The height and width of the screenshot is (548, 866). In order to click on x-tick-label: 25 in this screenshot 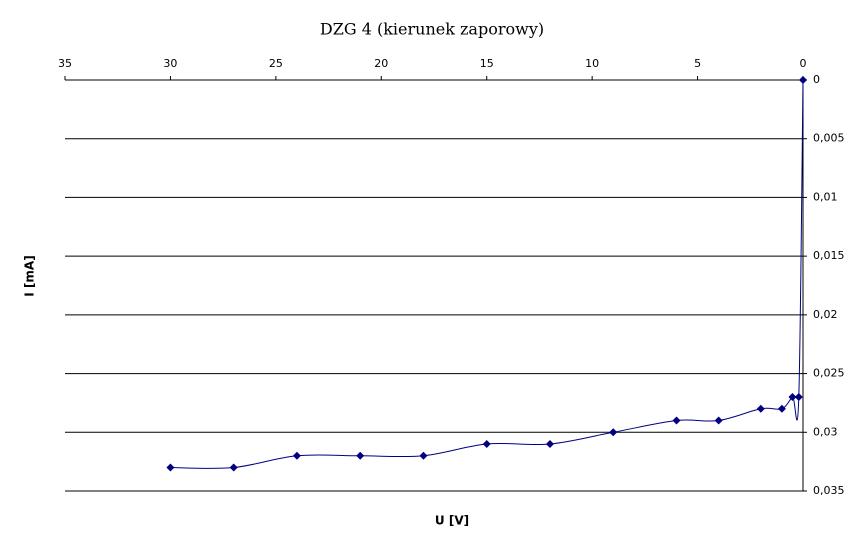, I will do `click(276, 63)`.